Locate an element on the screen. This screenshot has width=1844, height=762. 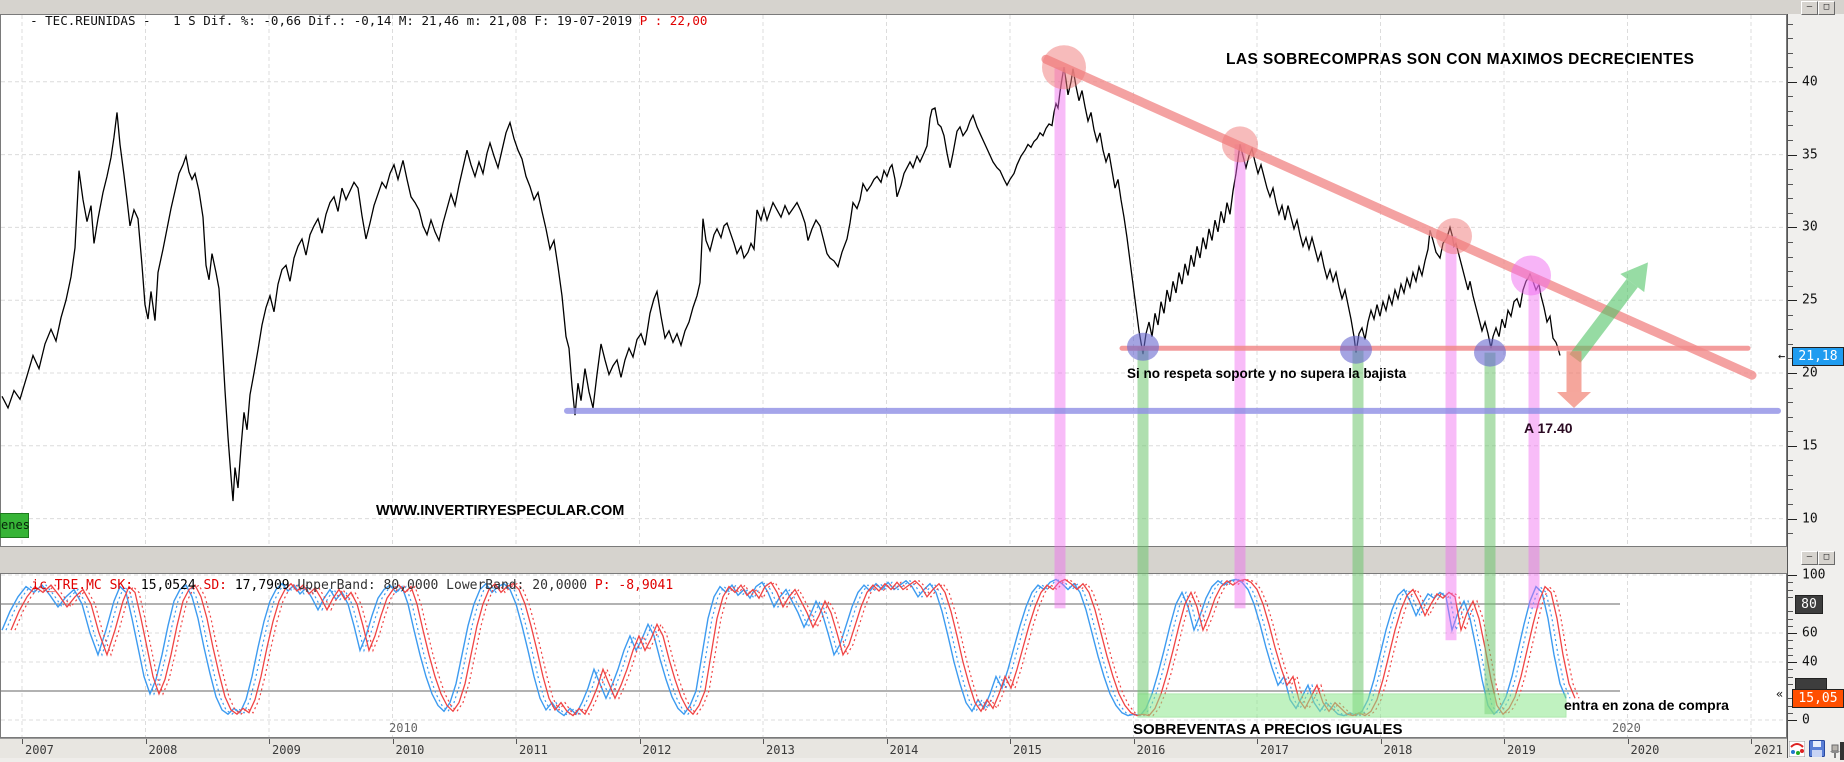
year-label: 2011 is located at coordinates (533, 750).